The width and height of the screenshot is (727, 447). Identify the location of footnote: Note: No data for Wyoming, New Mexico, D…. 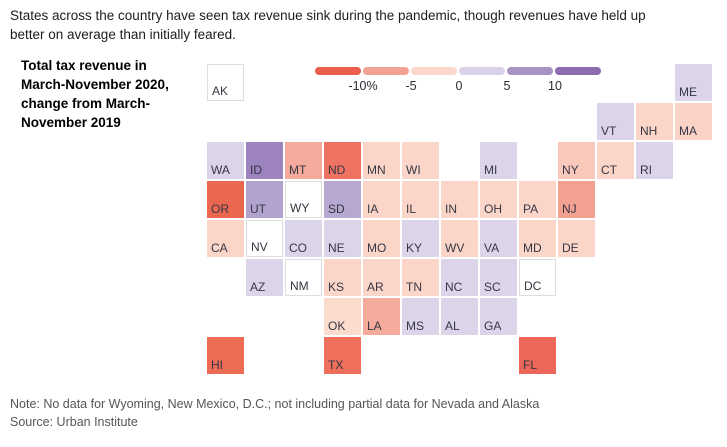
(275, 404).